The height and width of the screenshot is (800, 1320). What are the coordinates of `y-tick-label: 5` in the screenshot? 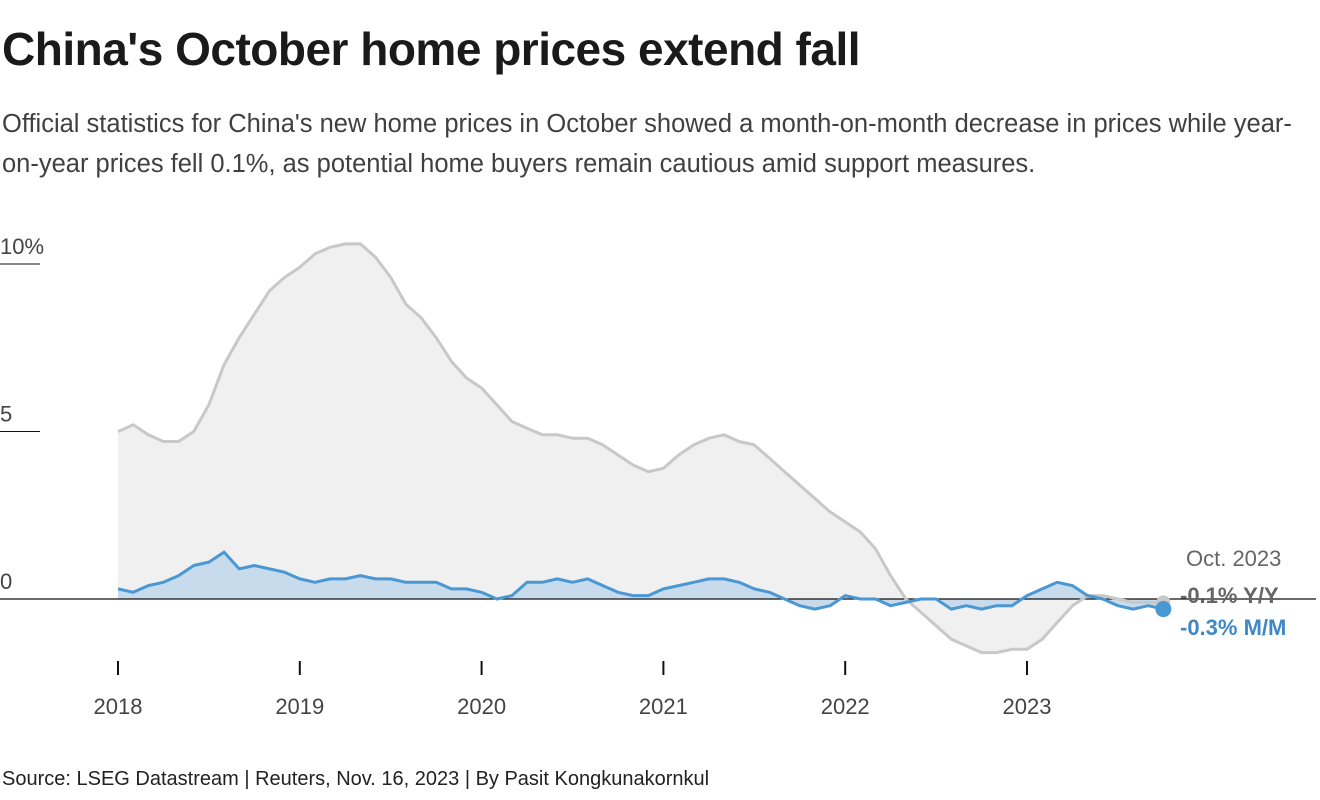 It's located at (6, 414).